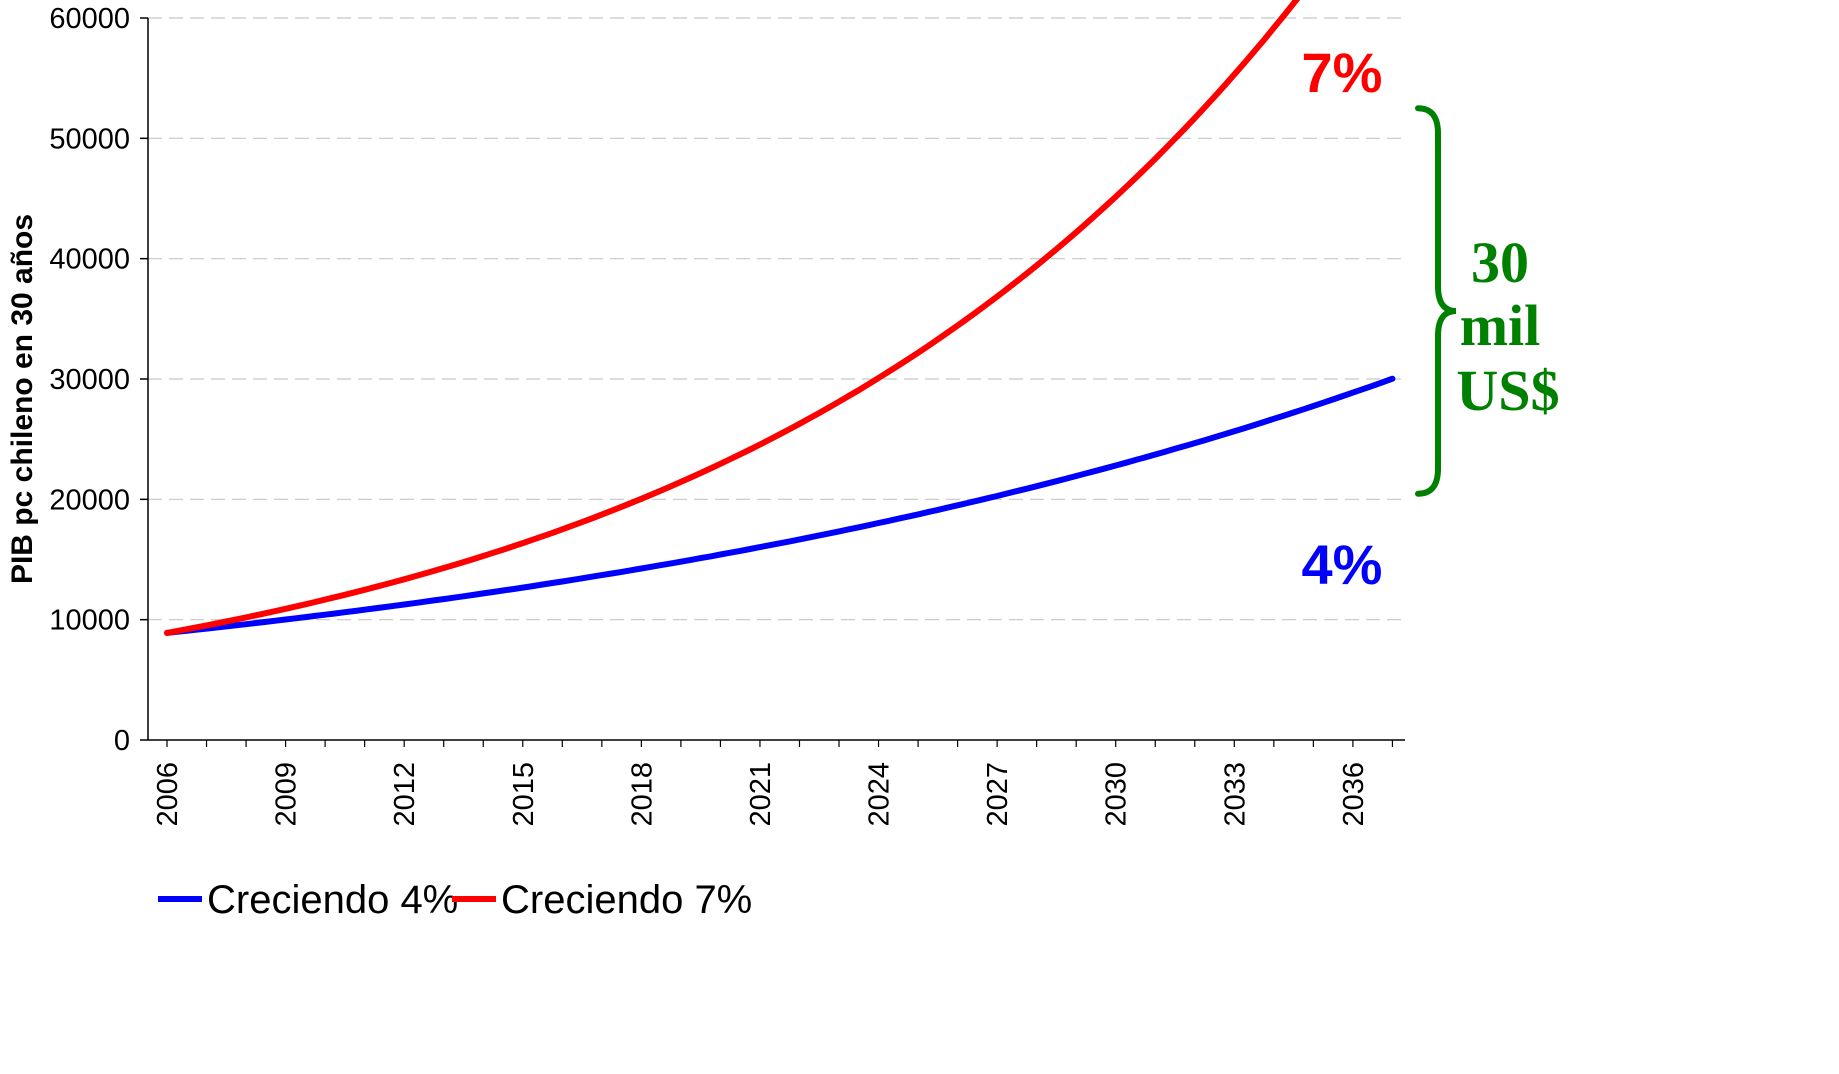  What do you see at coordinates (1342, 72) in the screenshot?
I see `label-7-percent: 7%` at bounding box center [1342, 72].